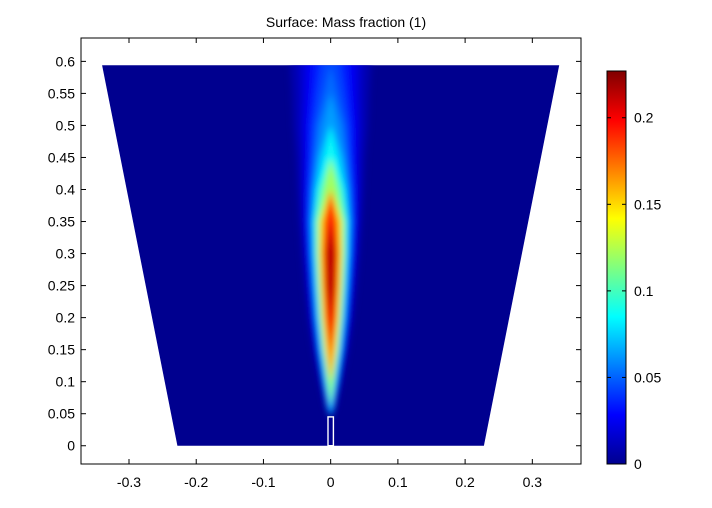 This screenshot has width=712, height=508. Describe the element at coordinates (196, 482) in the screenshot. I see `x-tick-label: -0.2` at that location.